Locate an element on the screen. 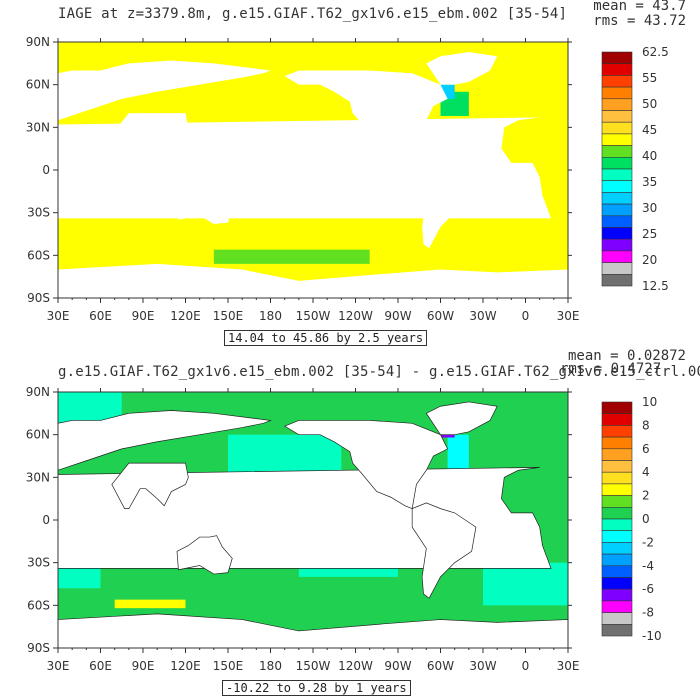 This screenshot has width=700, height=700. colorbar-label-6: 30 is located at coordinates (649, 208).